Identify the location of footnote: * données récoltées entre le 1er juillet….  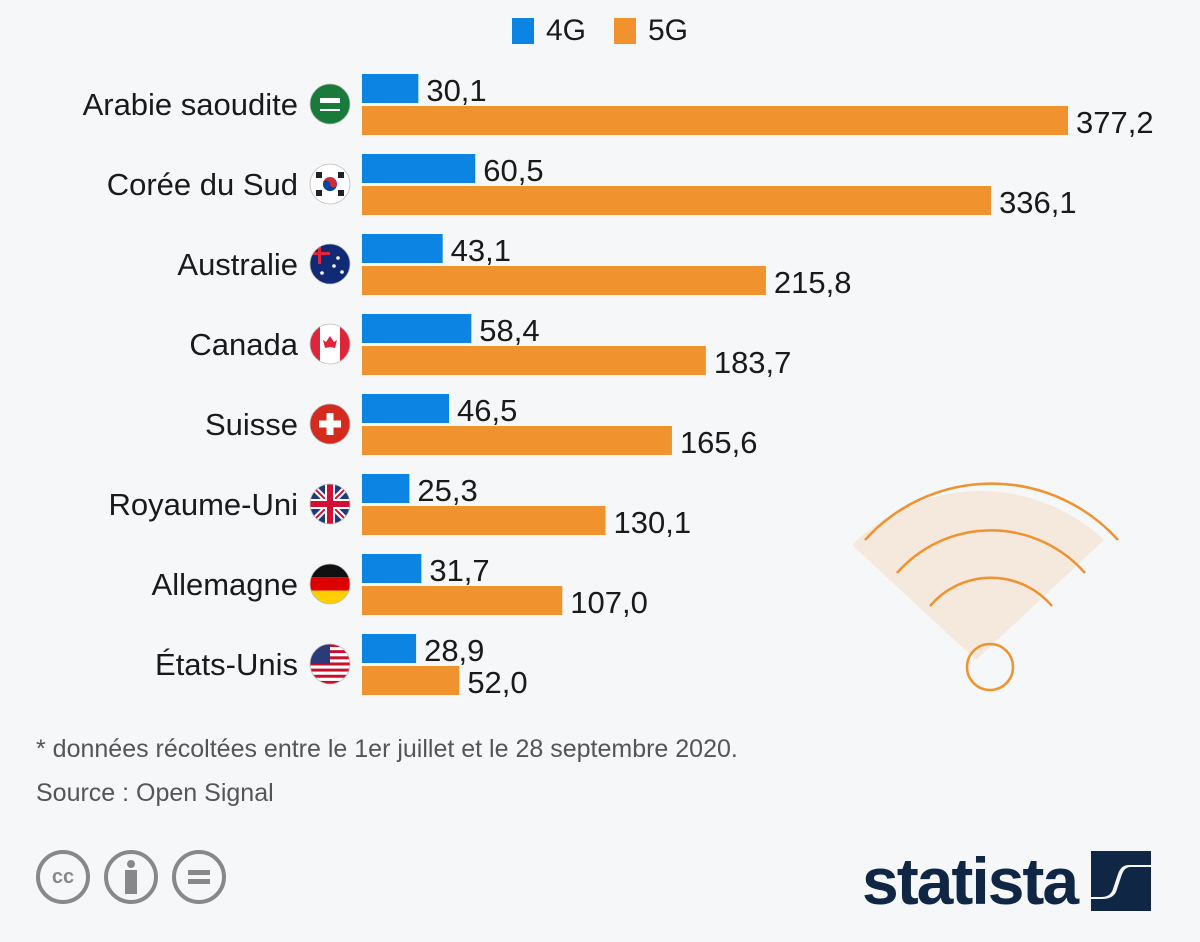
(387, 749).